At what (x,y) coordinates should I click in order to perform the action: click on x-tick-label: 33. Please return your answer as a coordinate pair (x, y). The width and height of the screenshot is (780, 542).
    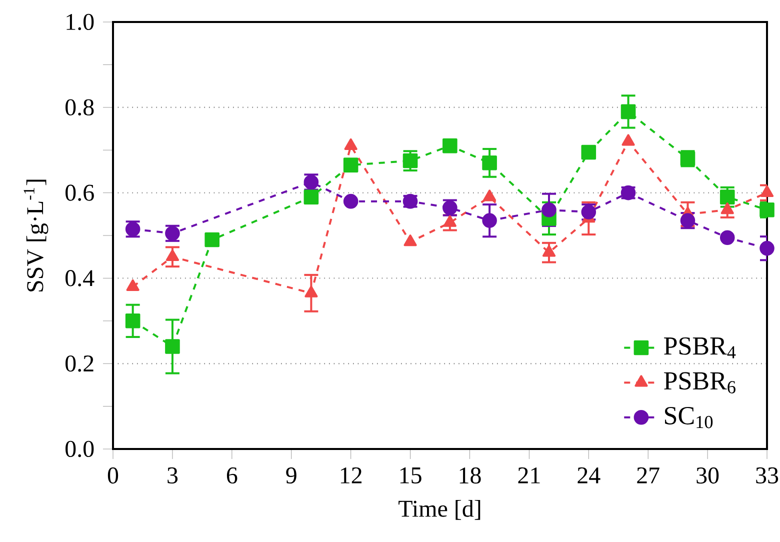
    Looking at the image, I should click on (767, 475).